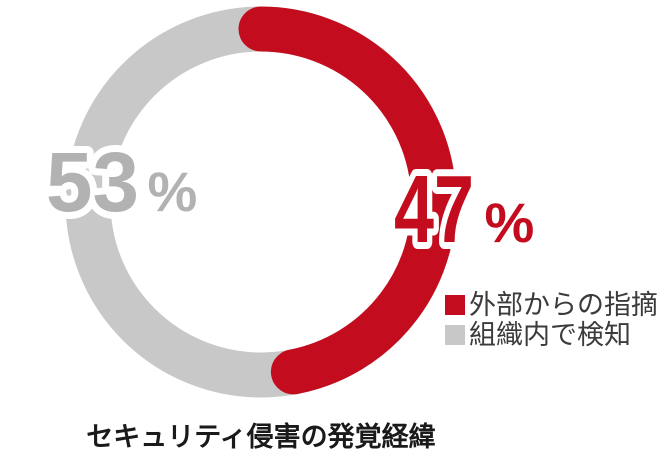 The width and height of the screenshot is (672, 459). I want to click on legend-label-external: 外部からの指摘, so click(563, 305).